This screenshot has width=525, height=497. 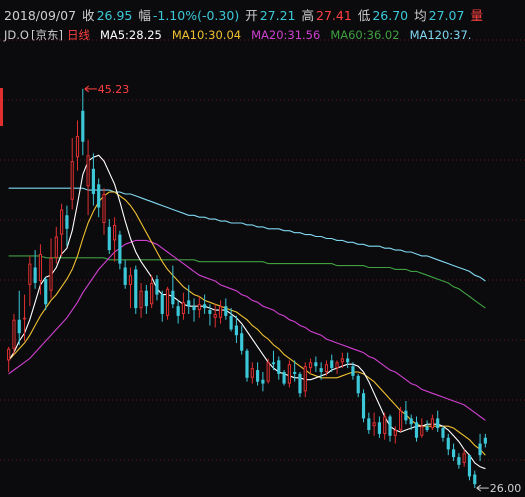 What do you see at coordinates (40, 15) in the screenshot?
I see `quote-date: 2018/09/07` at bounding box center [40, 15].